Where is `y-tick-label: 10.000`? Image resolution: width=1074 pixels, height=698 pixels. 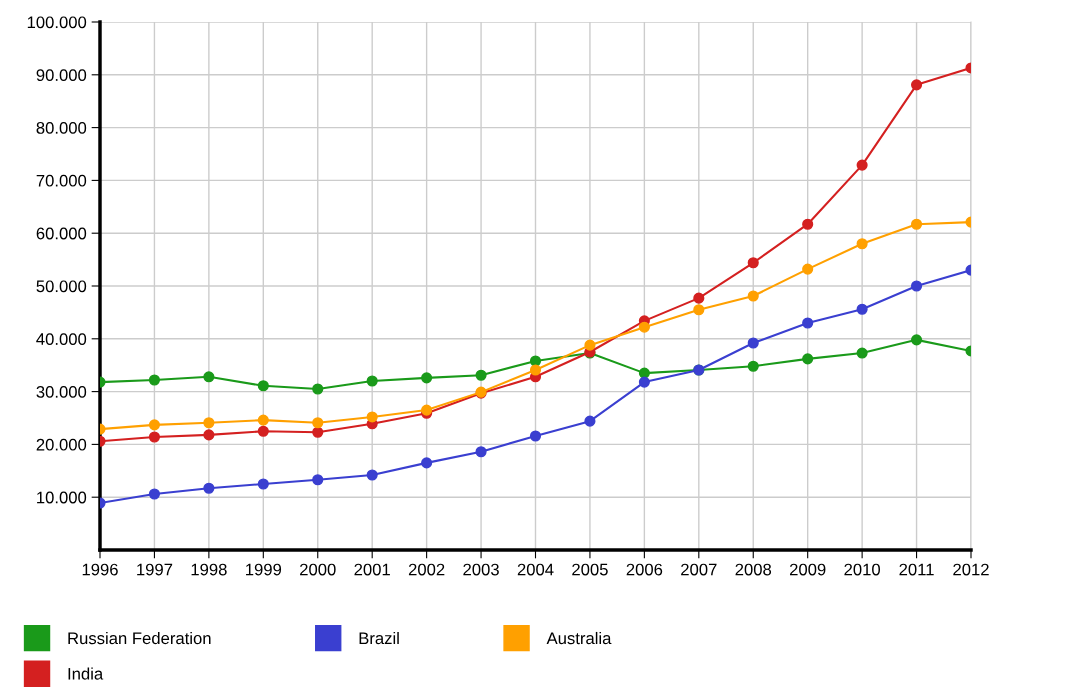 y-tick-label: 10.000 is located at coordinates (62, 497).